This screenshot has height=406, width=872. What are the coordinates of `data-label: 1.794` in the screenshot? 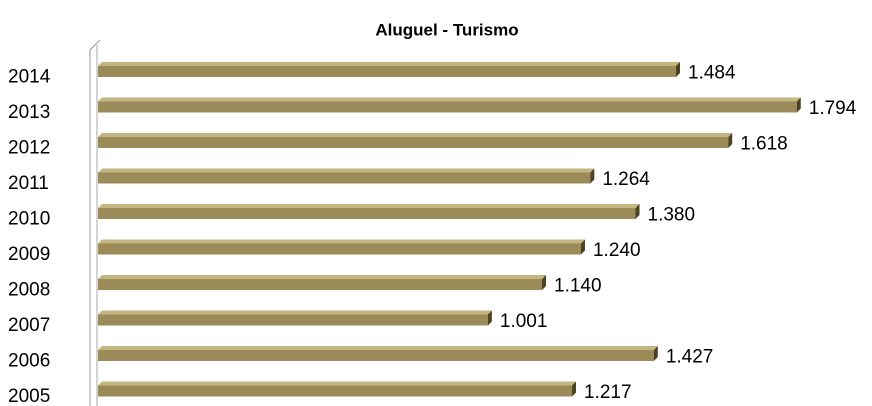 It's located at (833, 108).